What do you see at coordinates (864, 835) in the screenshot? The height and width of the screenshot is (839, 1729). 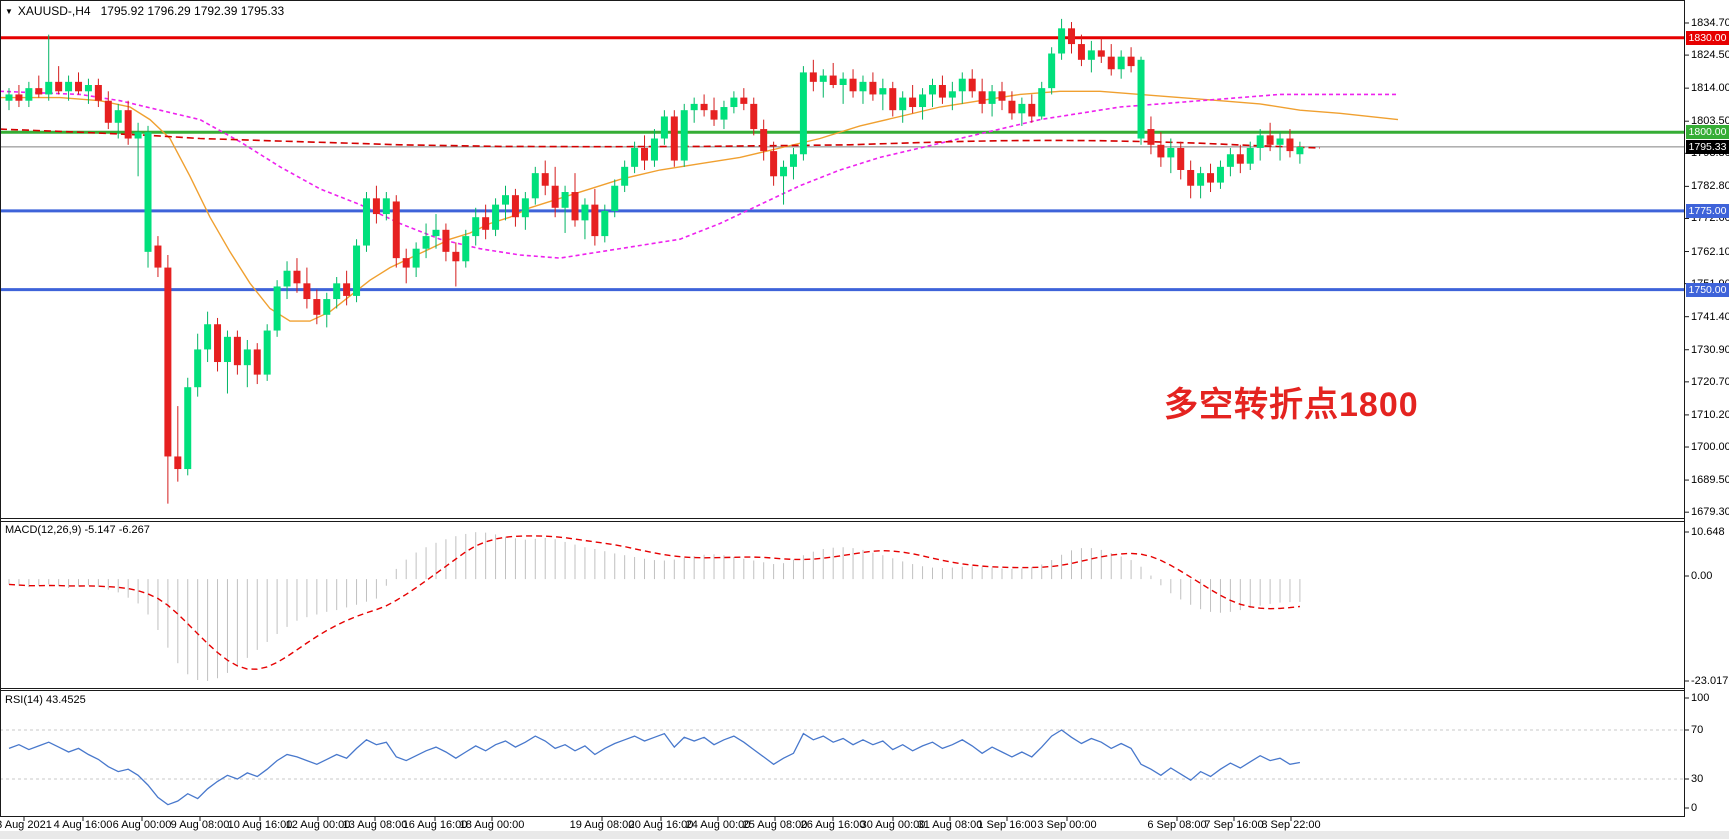 I see `footer-strip` at bounding box center [864, 835].